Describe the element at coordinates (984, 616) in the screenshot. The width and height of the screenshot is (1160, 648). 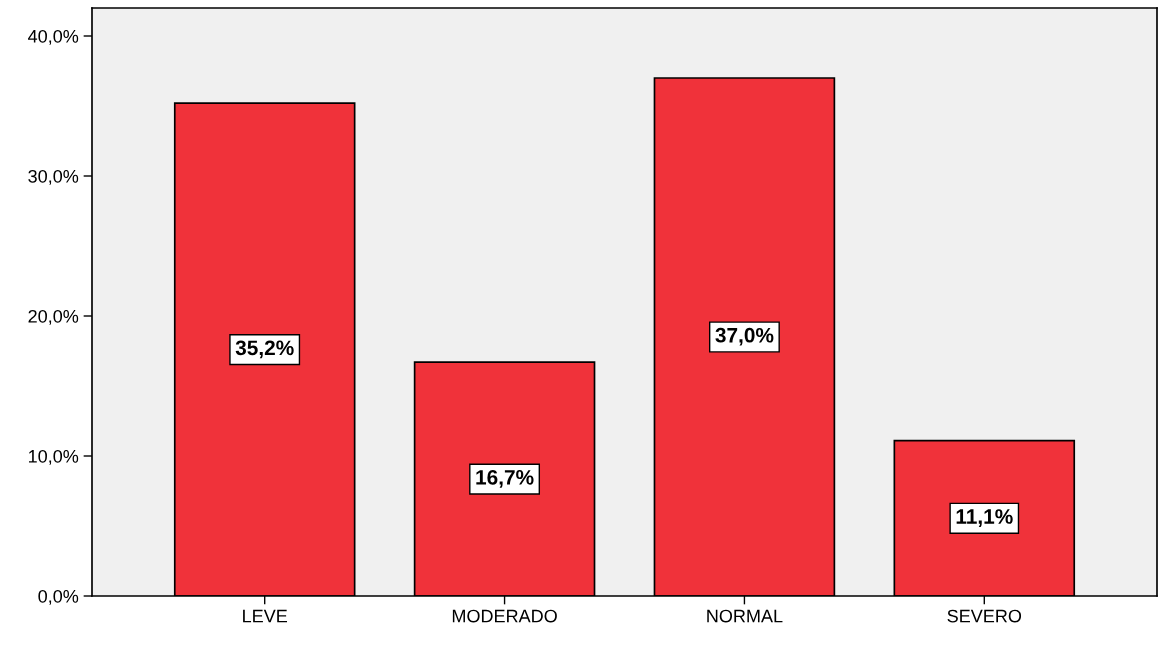
I see `x-tick-label: SEVERO` at that location.